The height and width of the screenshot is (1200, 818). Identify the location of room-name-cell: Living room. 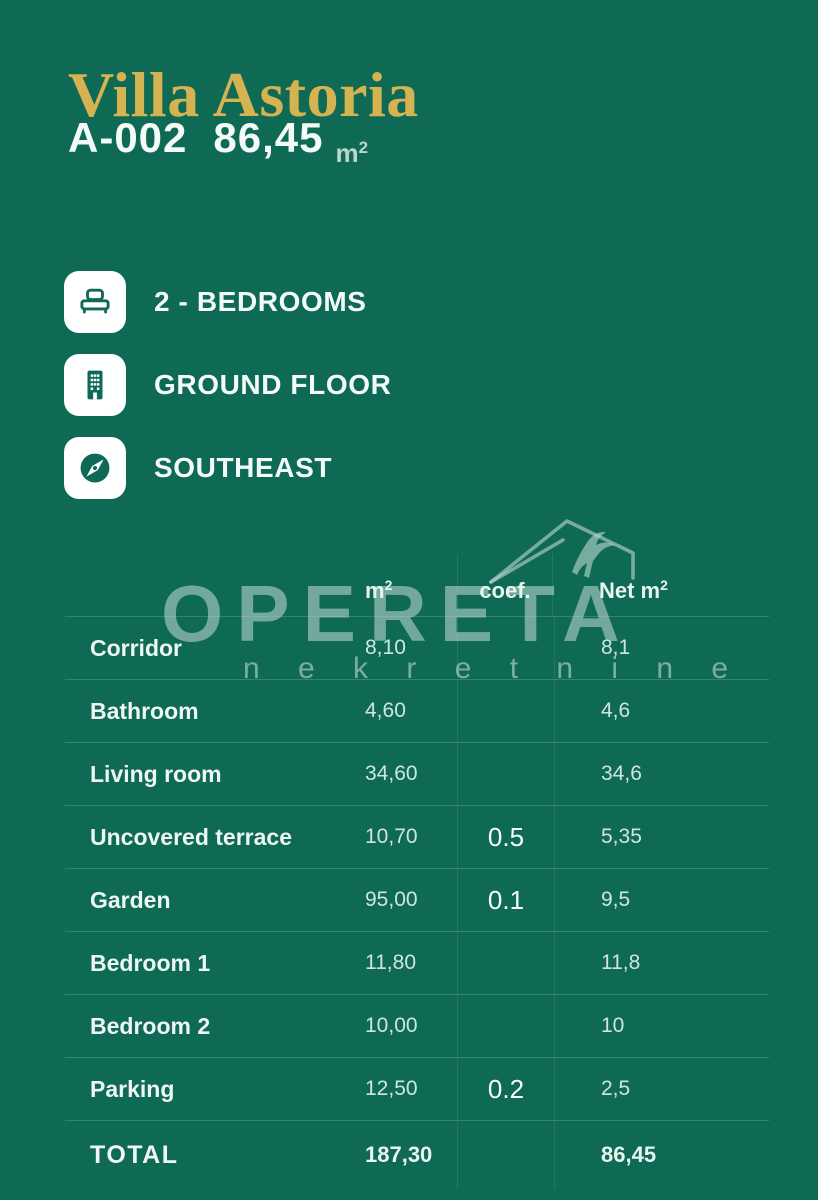
(156, 773).